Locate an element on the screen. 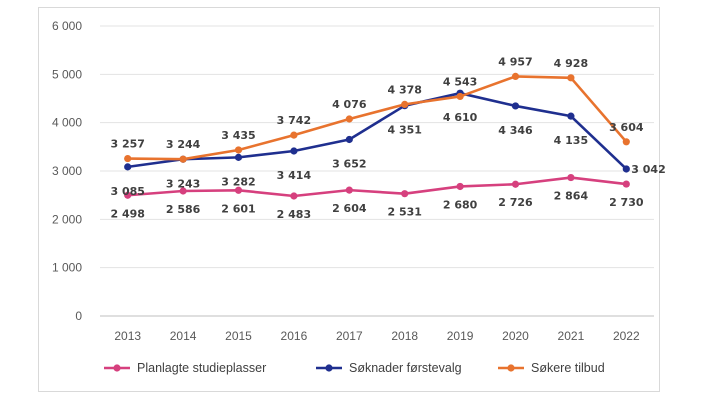 The height and width of the screenshot is (403, 706). y-tick-label: 3 000 is located at coordinates (67, 171).